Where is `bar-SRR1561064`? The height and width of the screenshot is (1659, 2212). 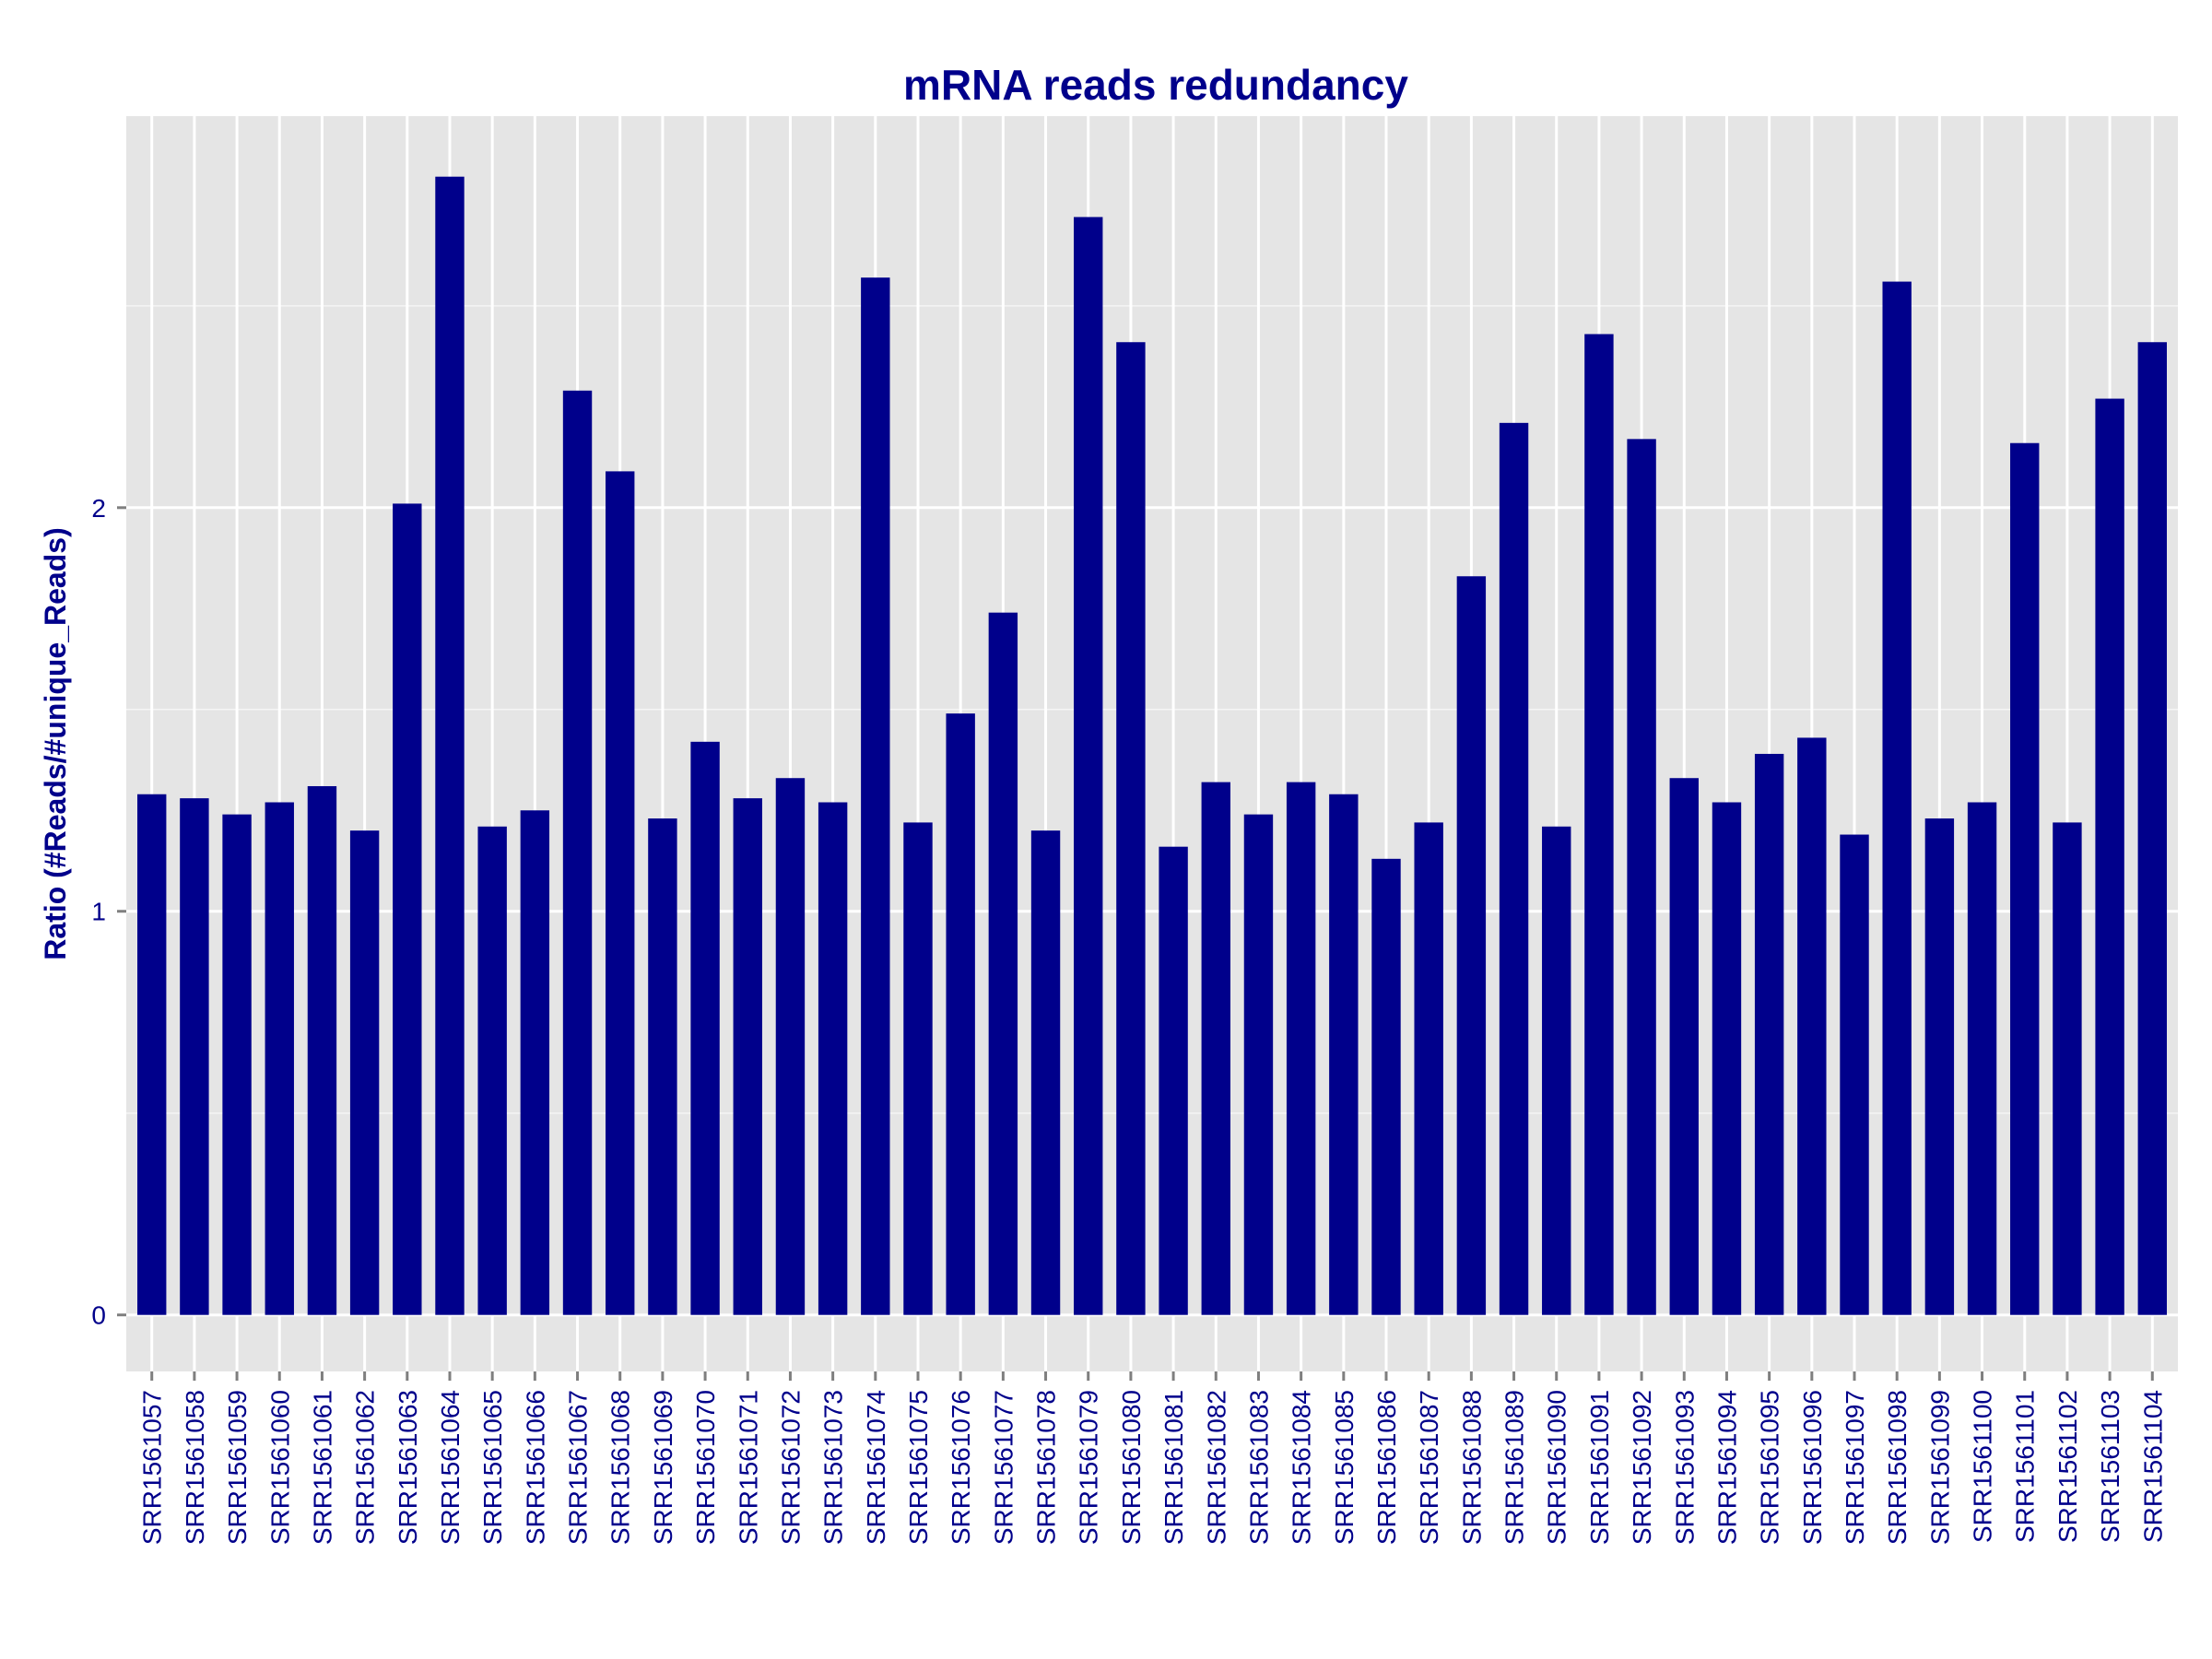 bar-SRR1561064 is located at coordinates (450, 745).